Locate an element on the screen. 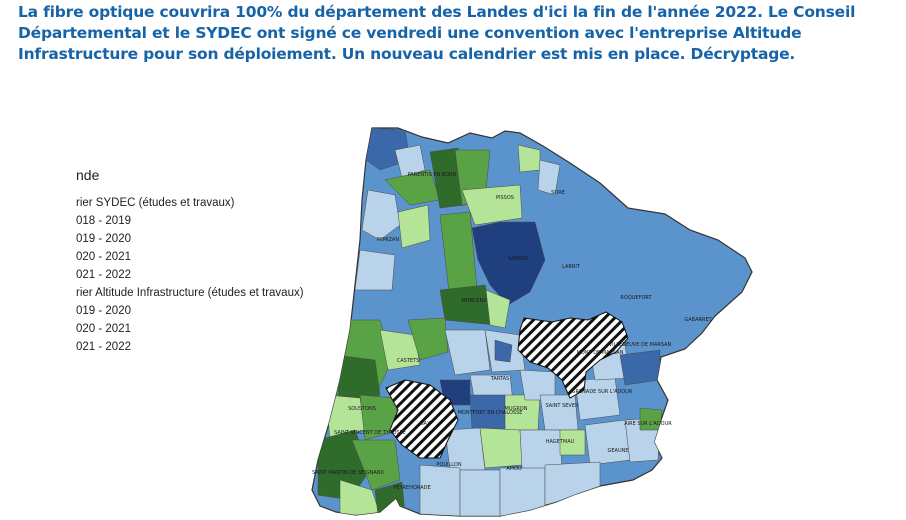  town-label-mimizan: MIMIZAN is located at coordinates (388, 240).